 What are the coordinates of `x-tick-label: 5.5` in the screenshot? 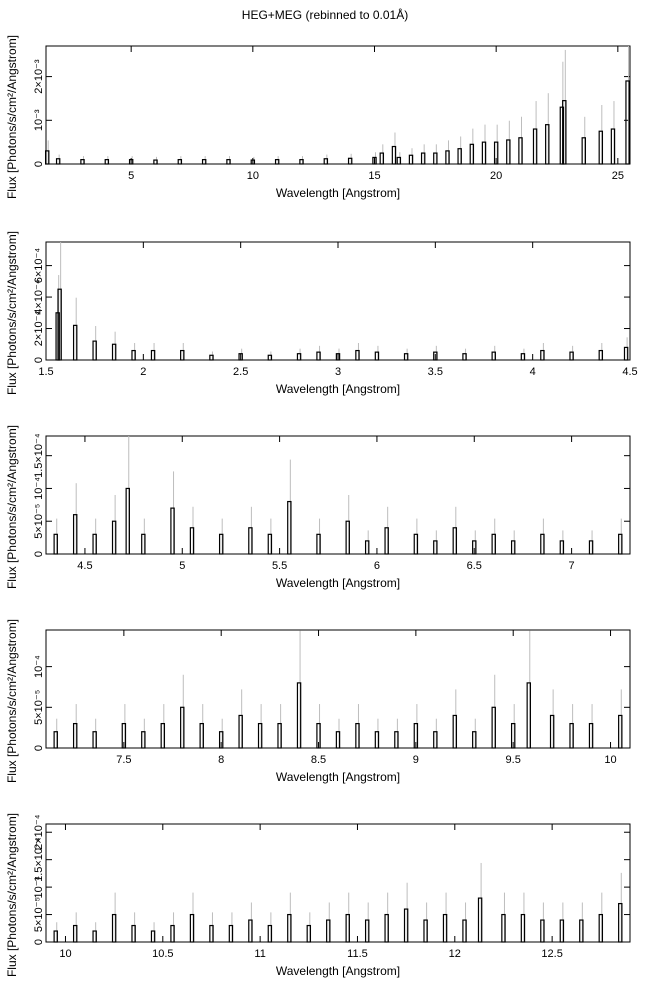 It's located at (279, 566).